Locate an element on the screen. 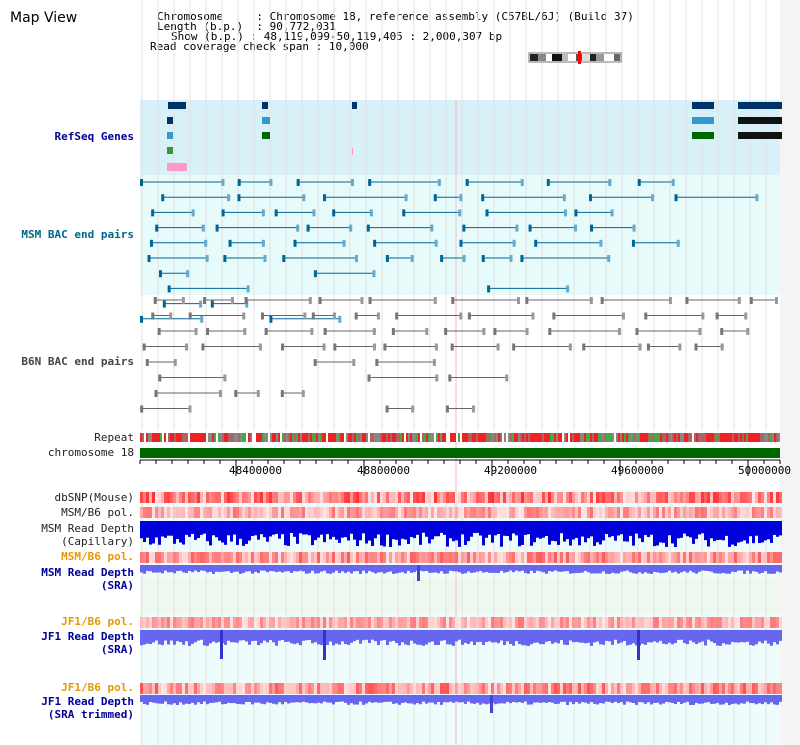 Image resolution: width=800 pixels, height=745 pixels. track-label-jf1-b6-pol-2: JF1/B6 pol. is located at coordinates (97, 687).